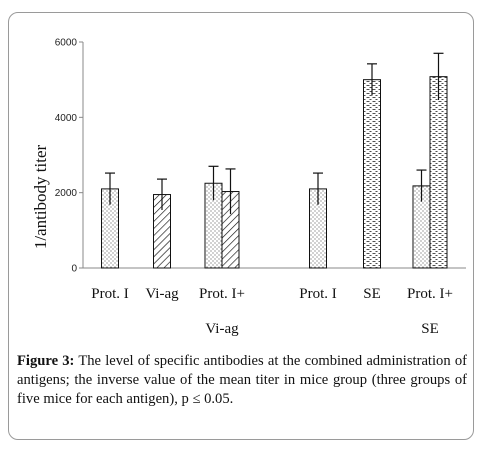 Image resolution: width=484 pixels, height=451 pixels. Describe the element at coordinates (40, 196) in the screenshot. I see `y-axis-label: 1/antibody titer` at that location.